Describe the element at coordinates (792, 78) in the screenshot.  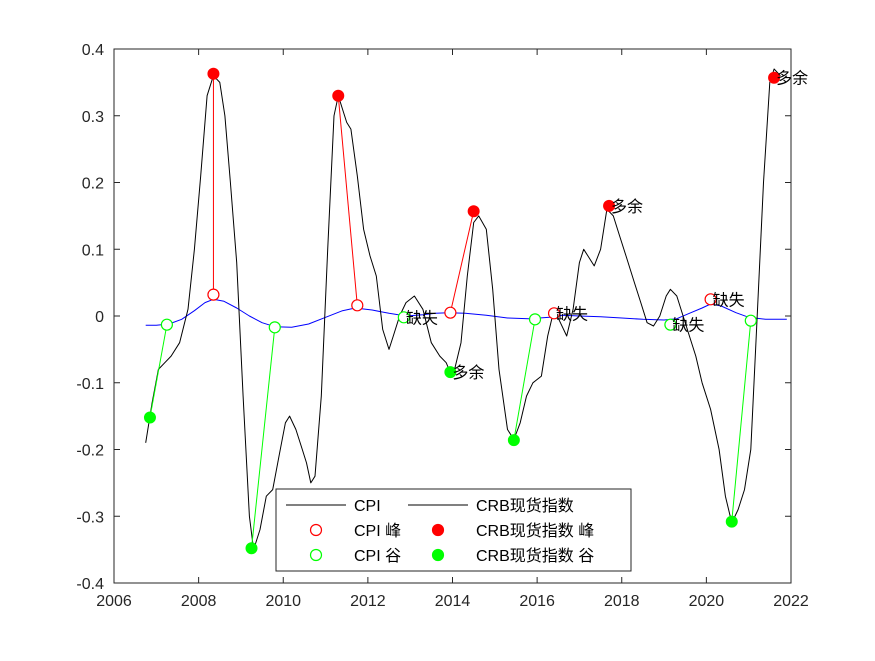
I see `annotation-label-6: 多余` at that location.